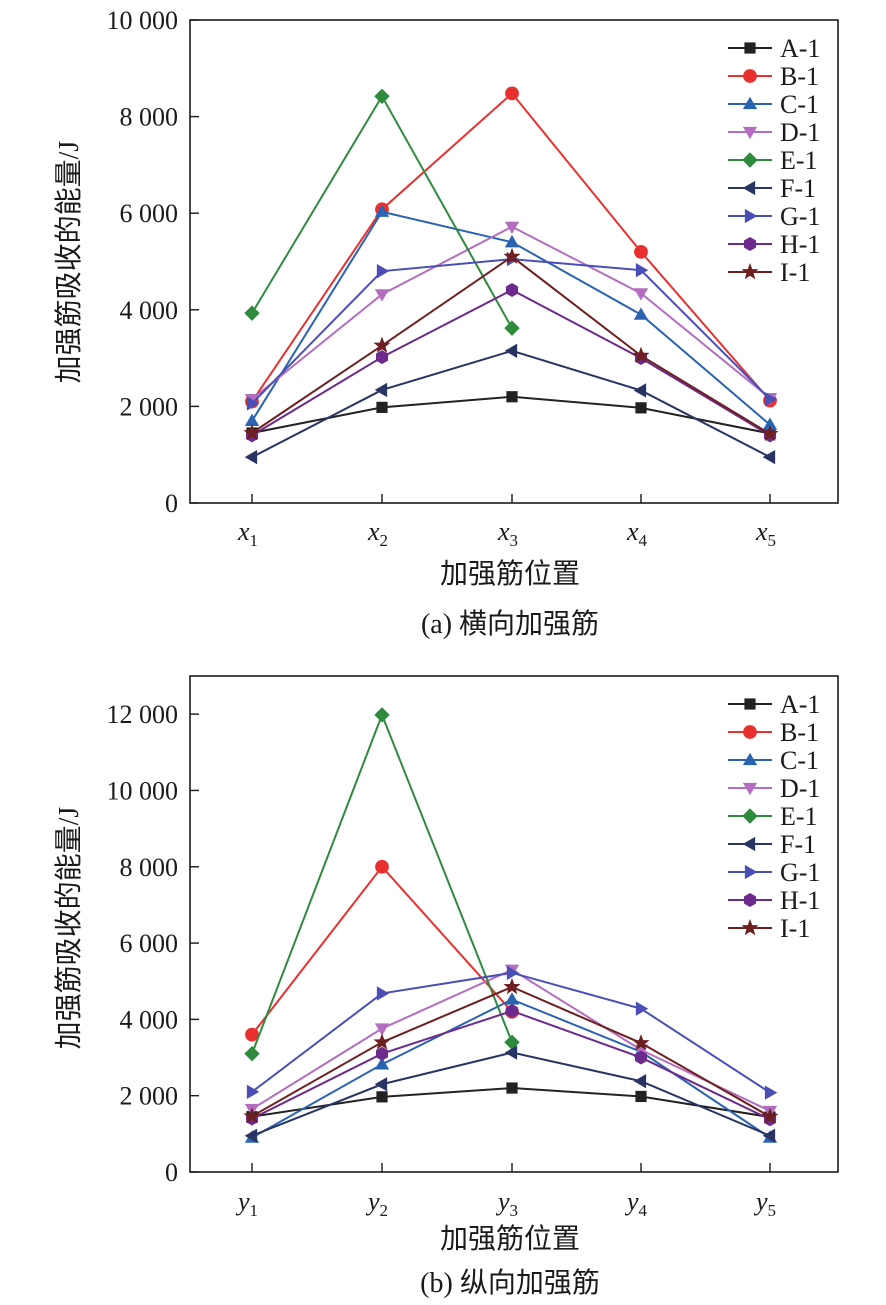 This screenshot has width=886, height=1305. I want to click on legend-label: I-1, so click(795, 928).